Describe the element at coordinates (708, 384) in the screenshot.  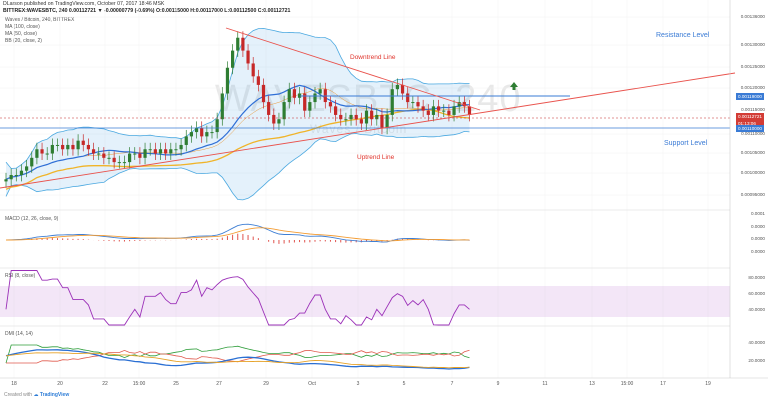
I see `time-tick: 19` at that location.